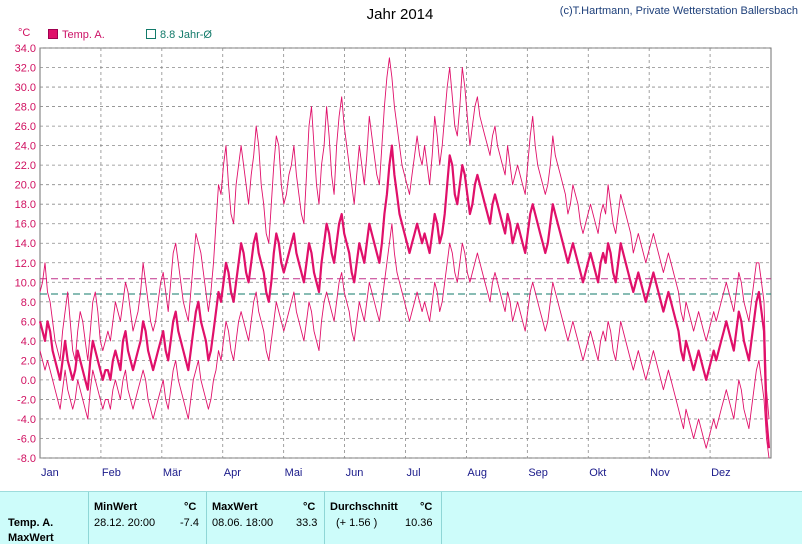 The image size is (802, 544). What do you see at coordinates (400, 14) in the screenshot?
I see `chart-title: Jahr 2014` at bounding box center [400, 14].